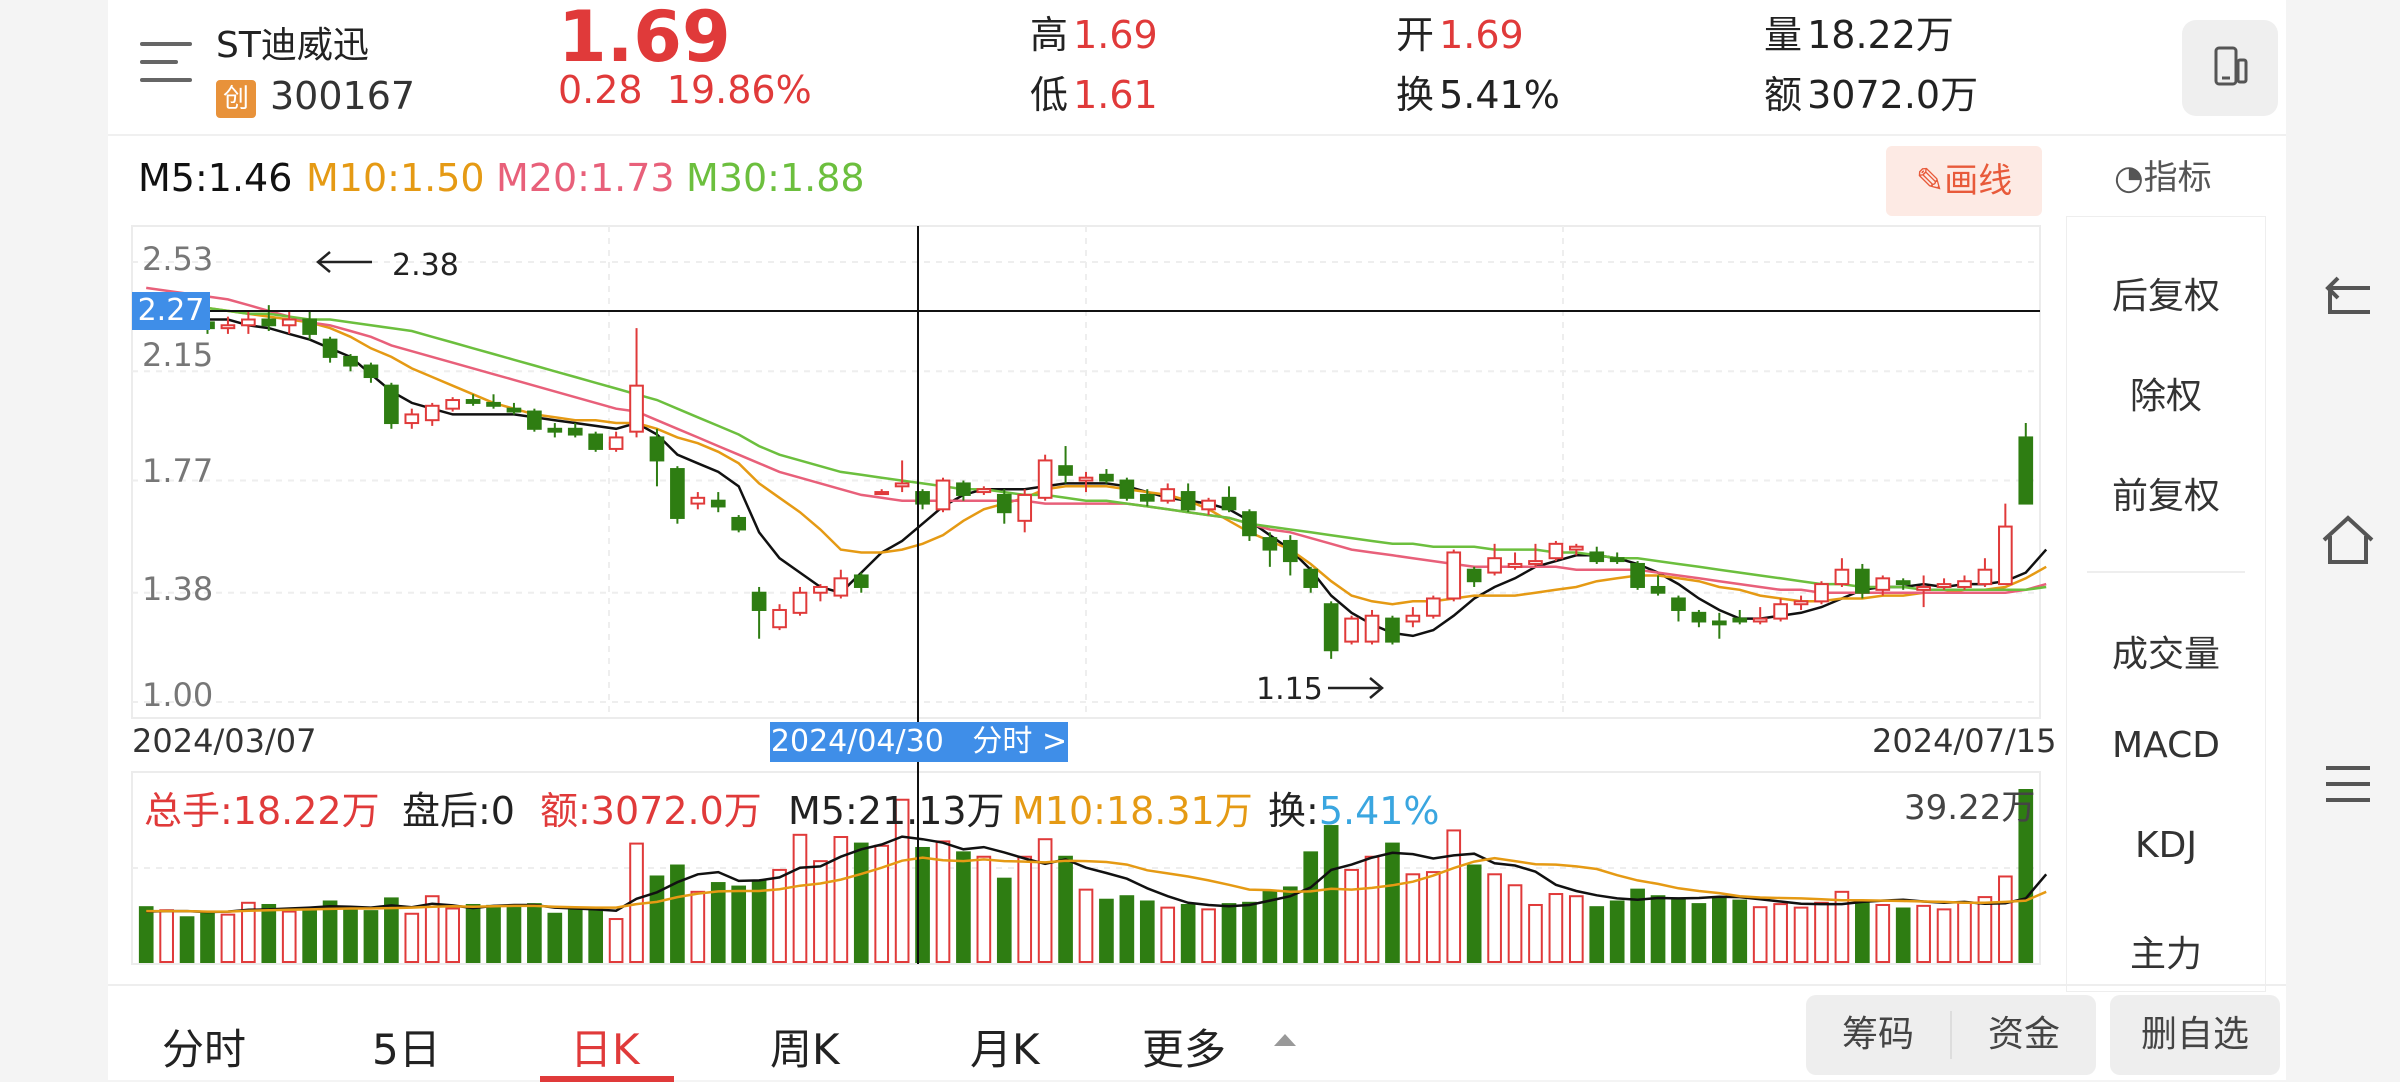 This screenshot has height=1082, width=2400. Describe the element at coordinates (204, 1049) in the screenshot. I see `tab-intraday: 分时` at that location.